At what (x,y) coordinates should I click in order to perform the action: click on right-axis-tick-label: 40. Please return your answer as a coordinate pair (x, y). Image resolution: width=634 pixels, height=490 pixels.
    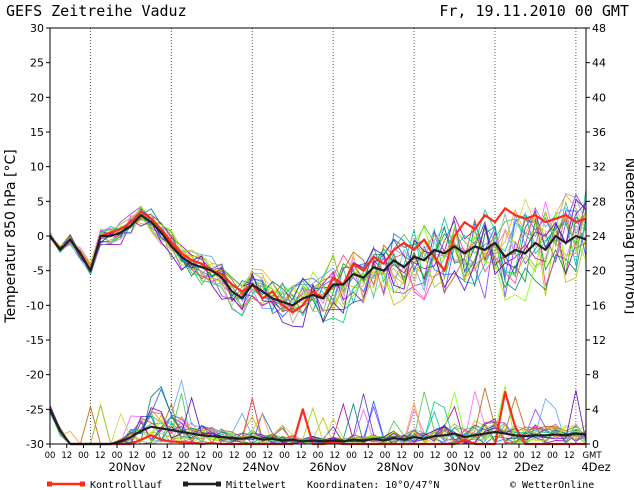
    Looking at the image, I should click on (599, 97).